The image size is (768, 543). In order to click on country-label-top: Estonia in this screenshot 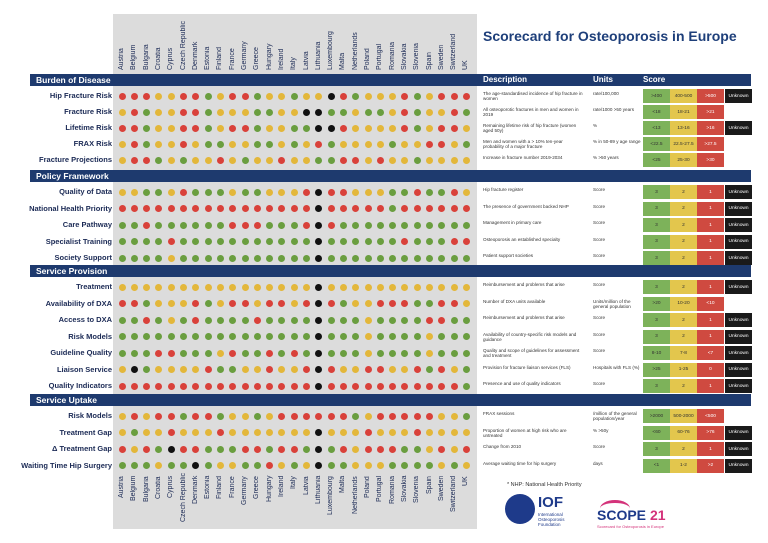, I will do `click(208, 58)`.